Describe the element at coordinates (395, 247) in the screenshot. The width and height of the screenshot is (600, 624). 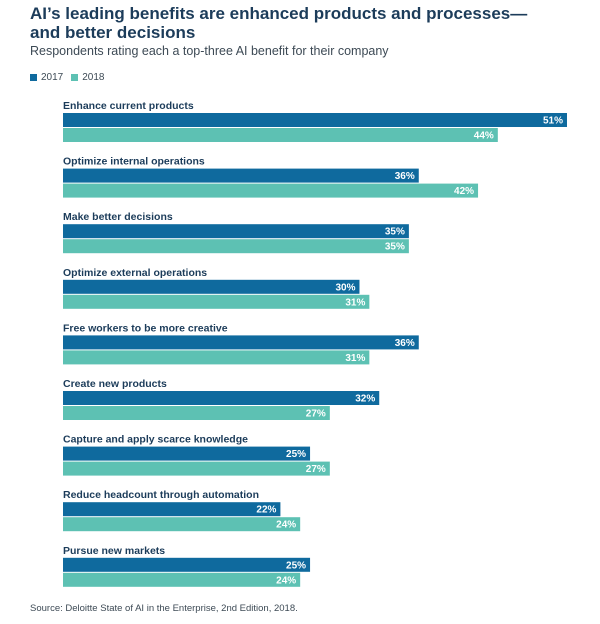
I see `data-label-2018: 35%` at that location.